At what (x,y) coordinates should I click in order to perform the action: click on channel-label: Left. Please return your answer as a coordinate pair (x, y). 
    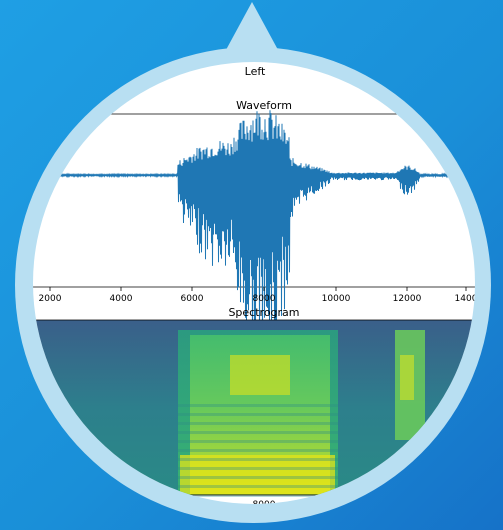
    Looking at the image, I should click on (255, 71).